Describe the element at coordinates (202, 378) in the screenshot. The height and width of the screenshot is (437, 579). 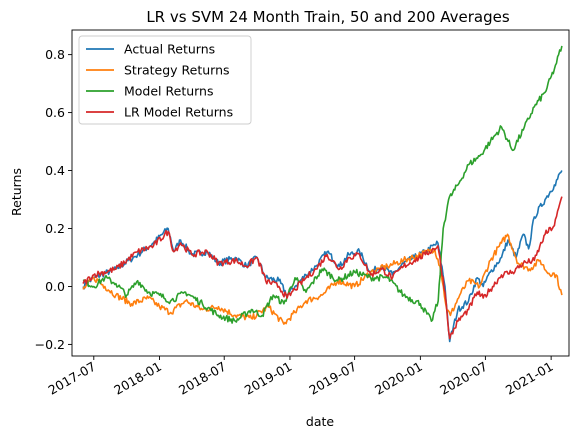
I see `x-tick-label: 2018-07` at that location.